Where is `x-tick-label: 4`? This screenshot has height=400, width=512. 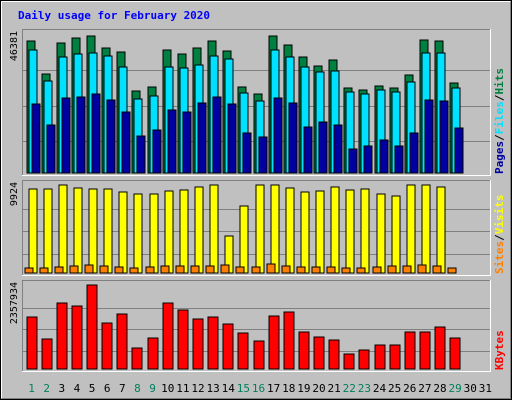
x-tick-label: 4 is located at coordinates (77, 388).